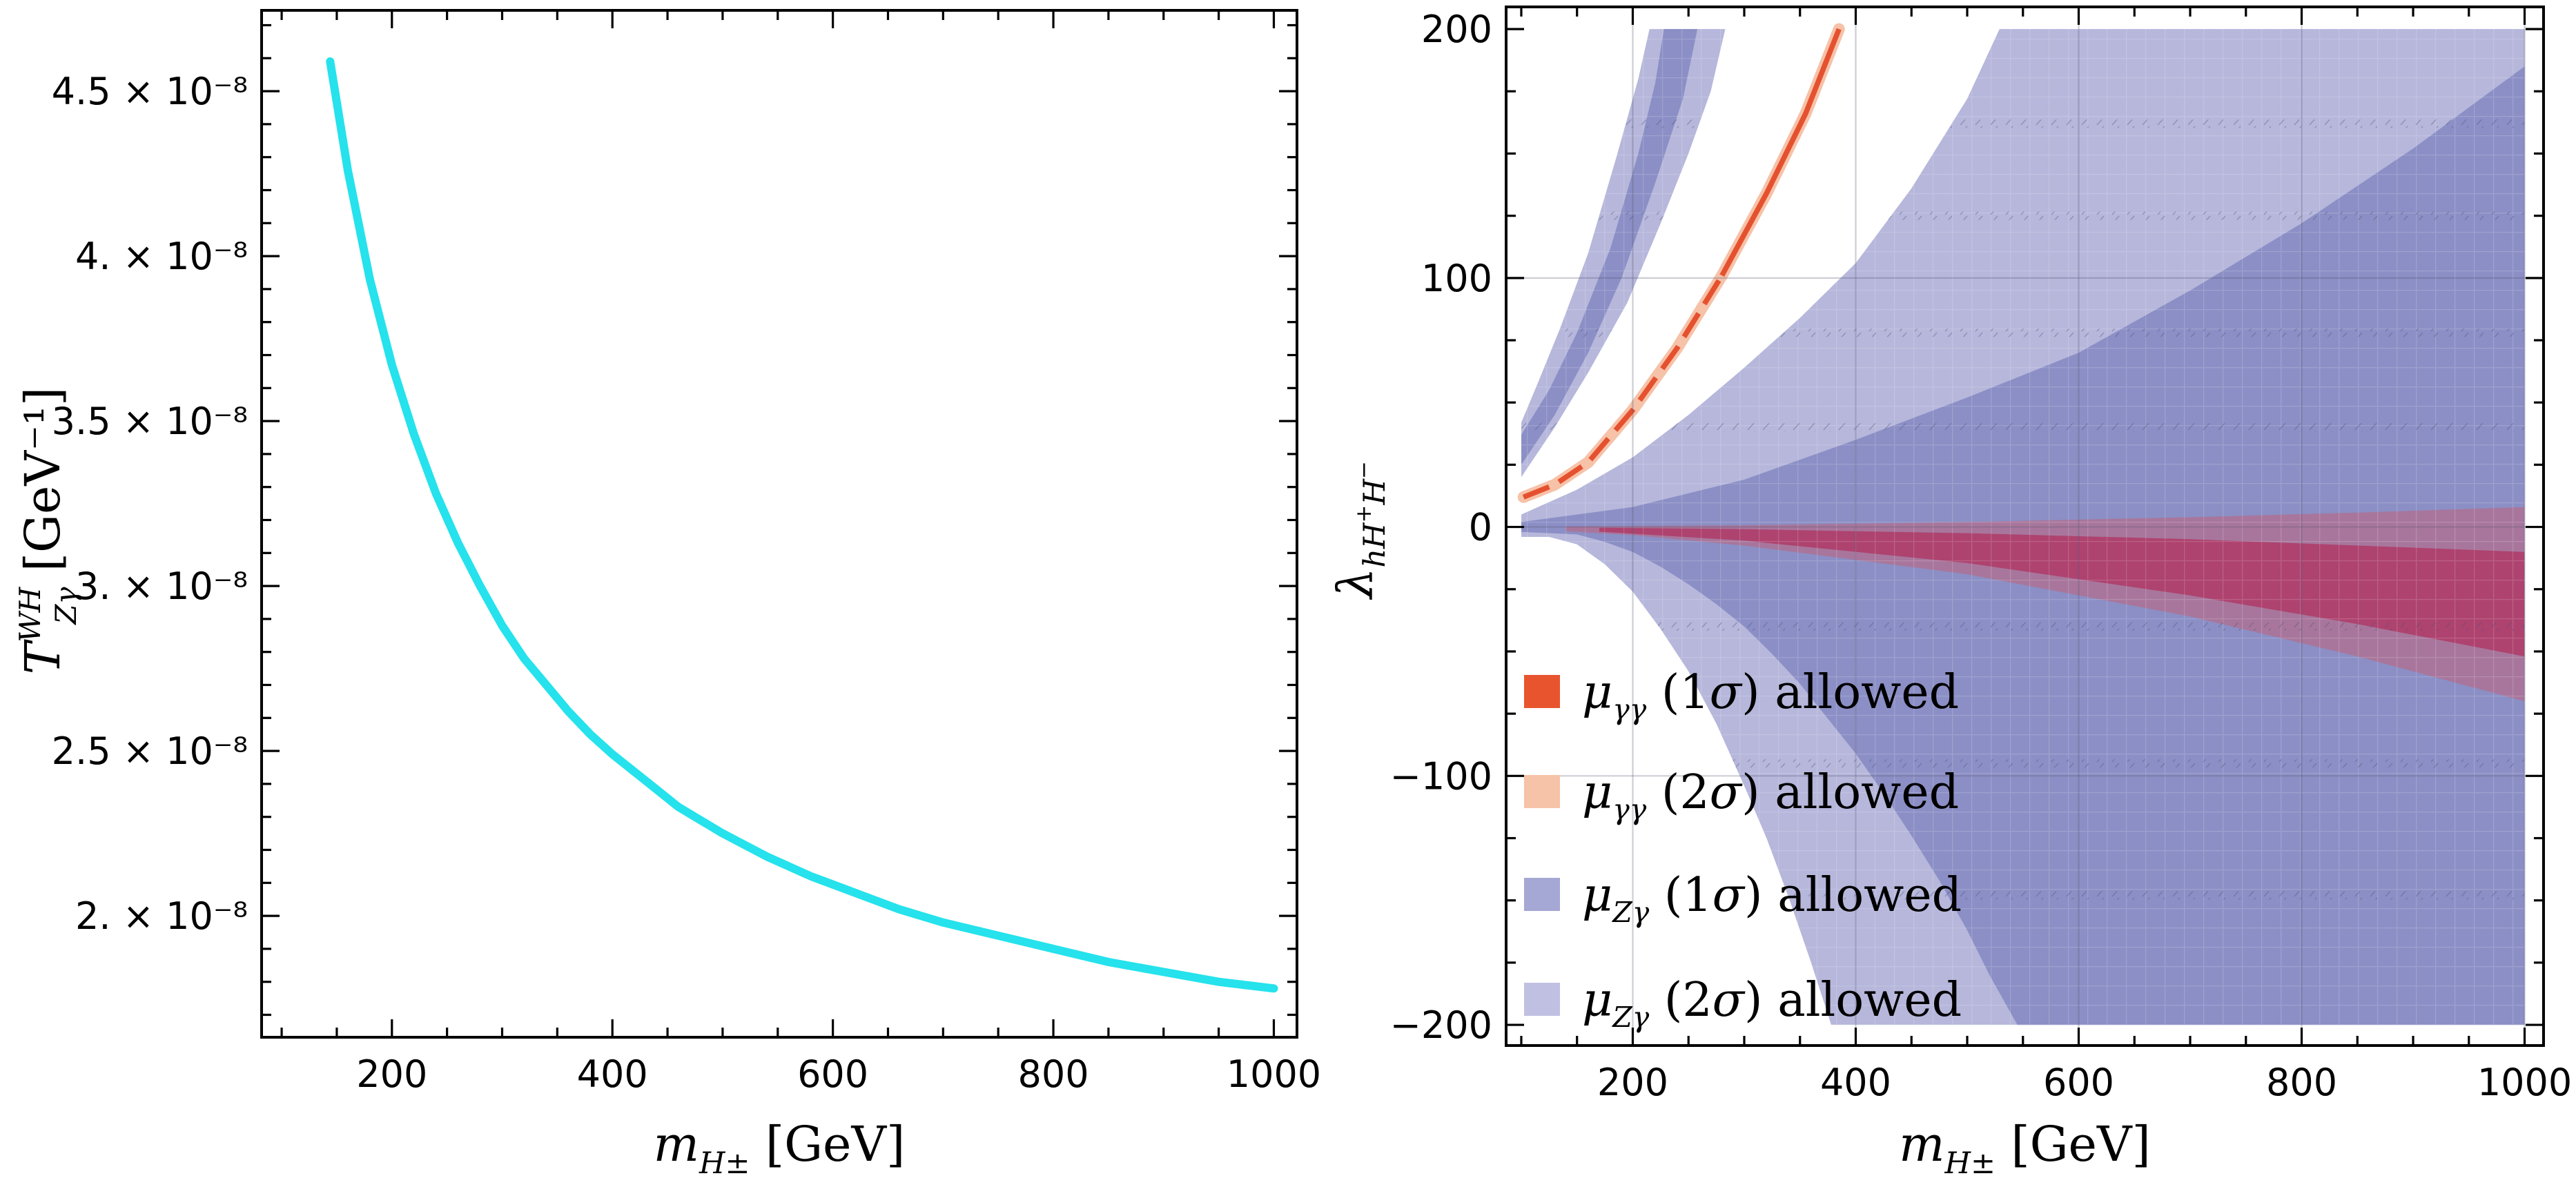 The image size is (2576, 1187). Describe the element at coordinates (1770, 696) in the screenshot. I see `legend-mu-gammagamma-1sigma-label: μγγ (1σ) allowed` at that location.